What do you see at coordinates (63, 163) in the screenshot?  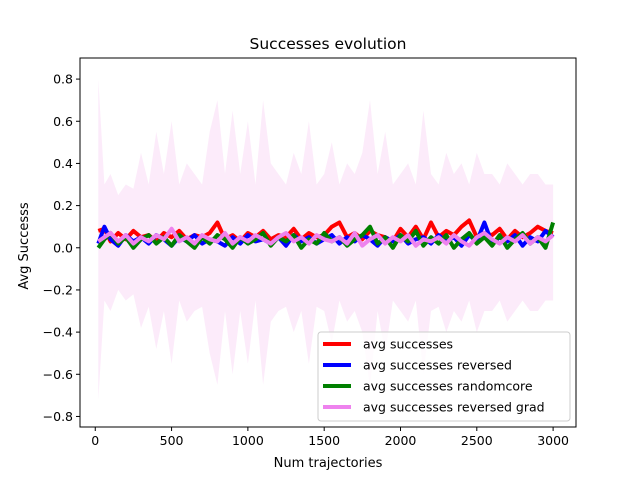 I see `y-tick-label: 0.4` at bounding box center [63, 163].